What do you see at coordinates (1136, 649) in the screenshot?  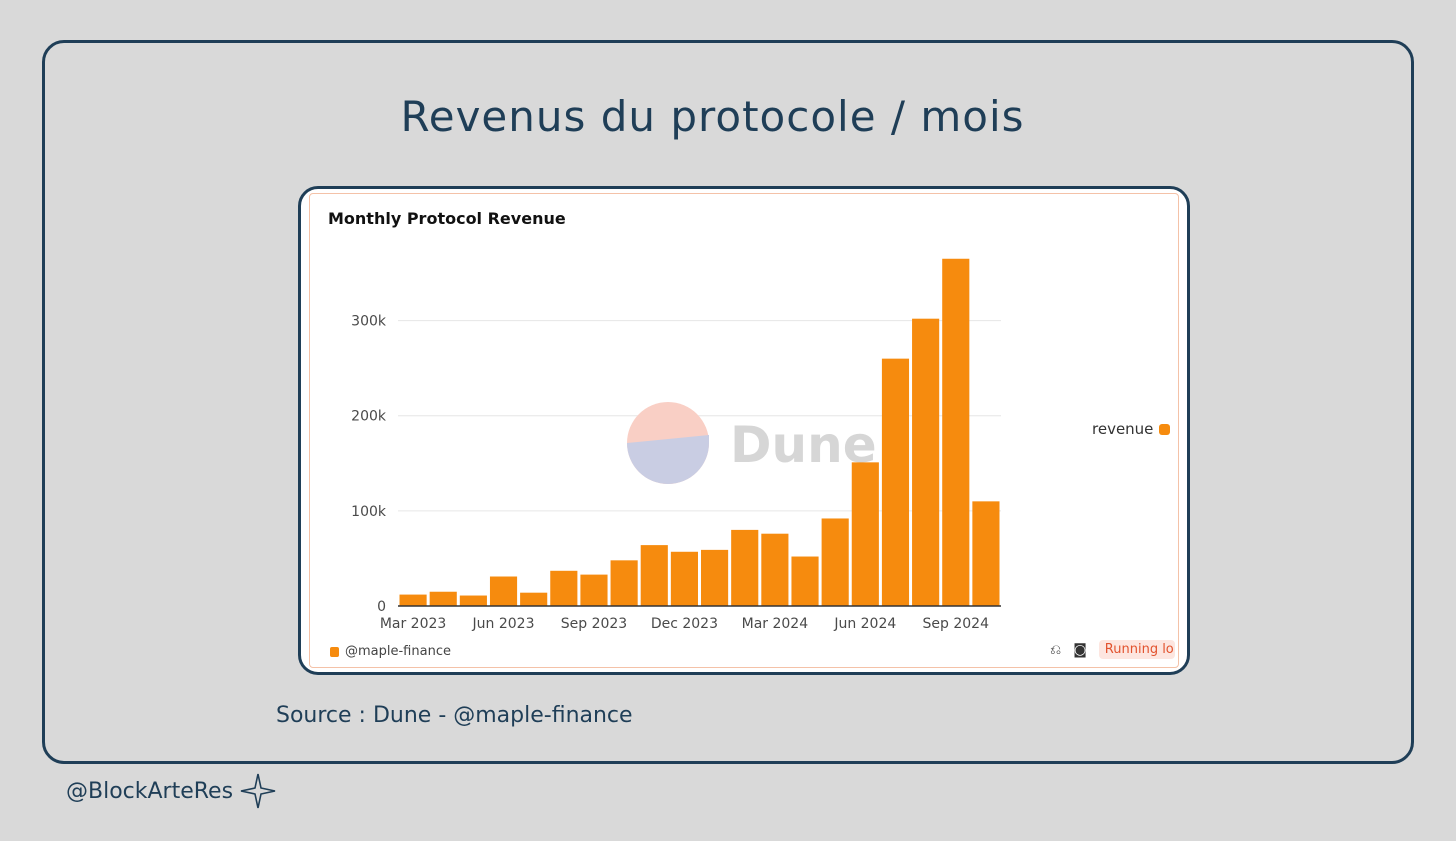 I see `status-badge: Running lo` at bounding box center [1136, 649].